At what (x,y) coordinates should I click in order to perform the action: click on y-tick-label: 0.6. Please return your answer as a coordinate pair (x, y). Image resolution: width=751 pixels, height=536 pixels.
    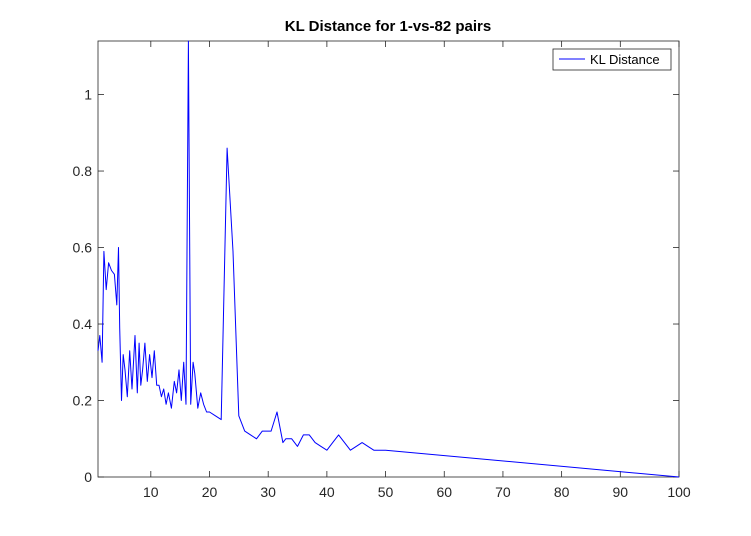
    Looking at the image, I should click on (83, 248).